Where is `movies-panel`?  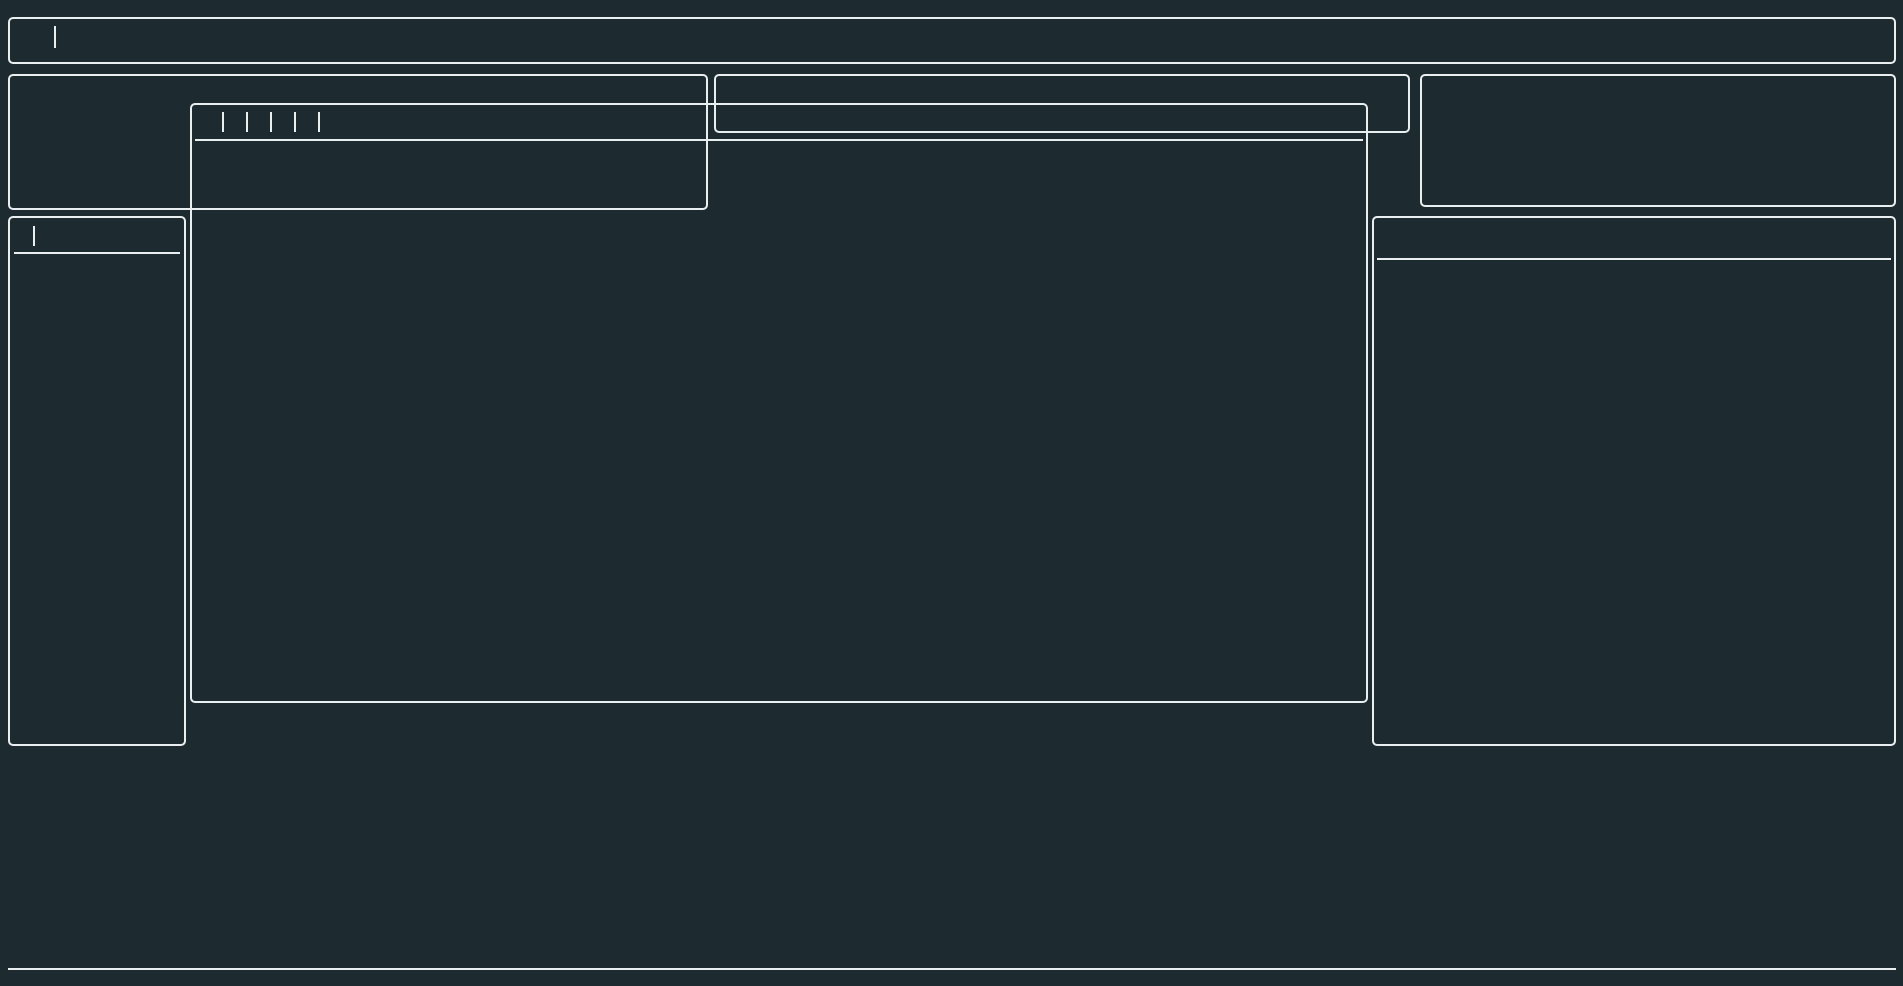 movies-panel is located at coordinates (97, 481).